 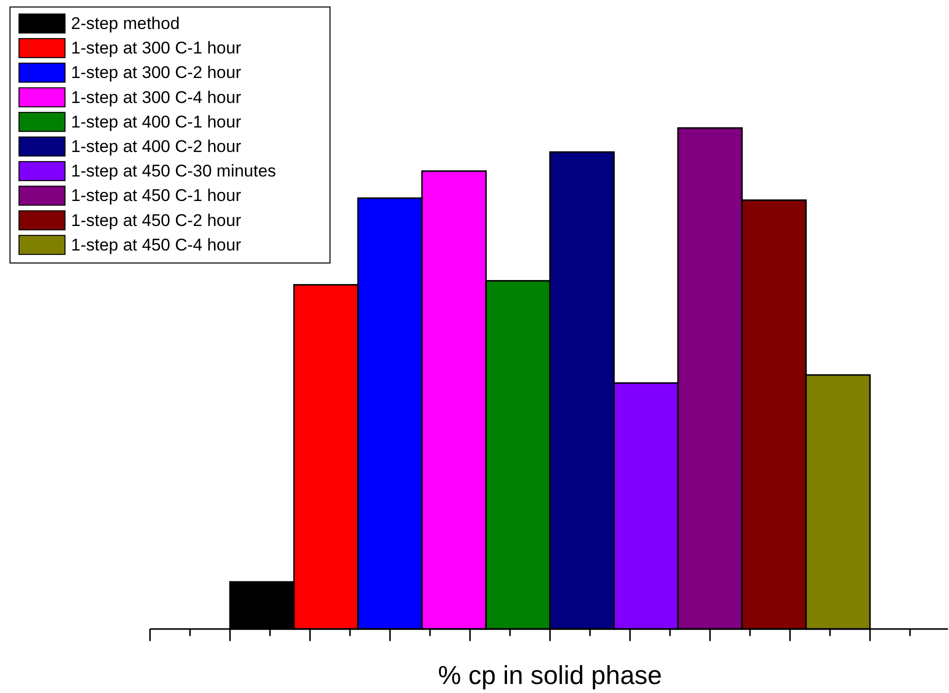 I want to click on legend-label: 1-step at 450 C-2 hour, so click(x=156, y=220).